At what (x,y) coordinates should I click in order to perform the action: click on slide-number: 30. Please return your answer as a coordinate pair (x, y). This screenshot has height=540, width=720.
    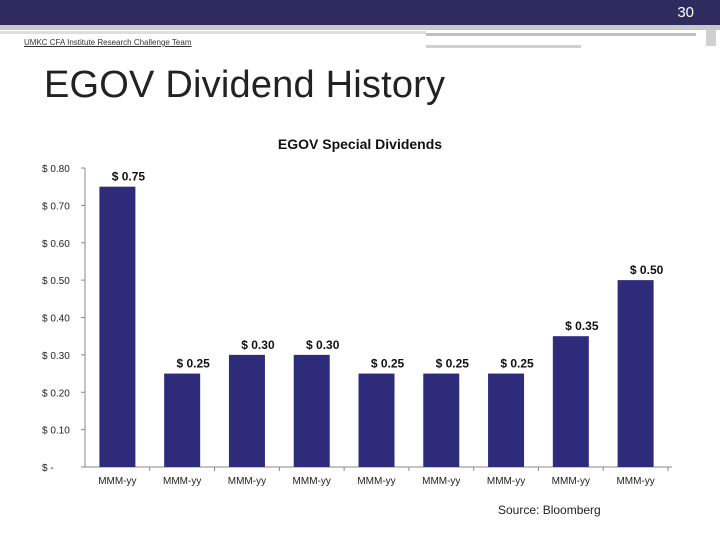
    Looking at the image, I should click on (685, 12).